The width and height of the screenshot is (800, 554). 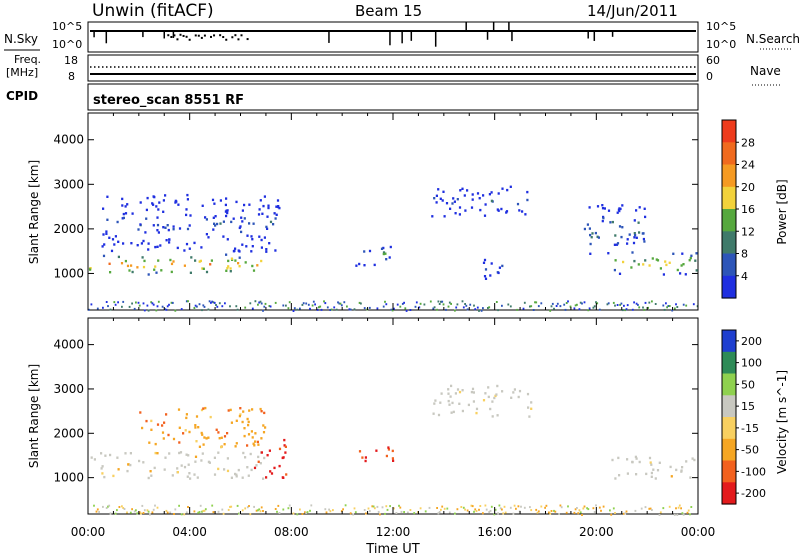 I want to click on colorbar-tick-label: -50, so click(x=750, y=450).